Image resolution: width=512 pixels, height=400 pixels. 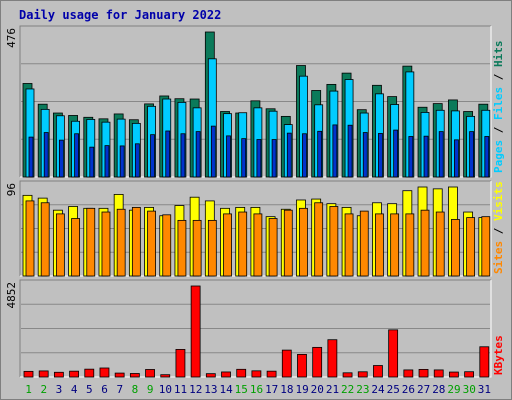 I want to click on day-label: 20, so click(x=317, y=389).